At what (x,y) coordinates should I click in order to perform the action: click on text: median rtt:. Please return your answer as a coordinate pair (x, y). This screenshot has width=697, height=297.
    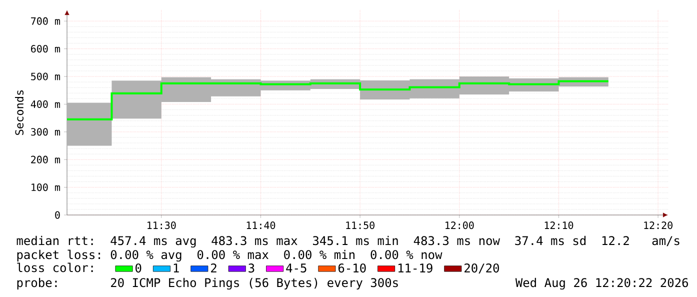
    Looking at the image, I should click on (54, 241).